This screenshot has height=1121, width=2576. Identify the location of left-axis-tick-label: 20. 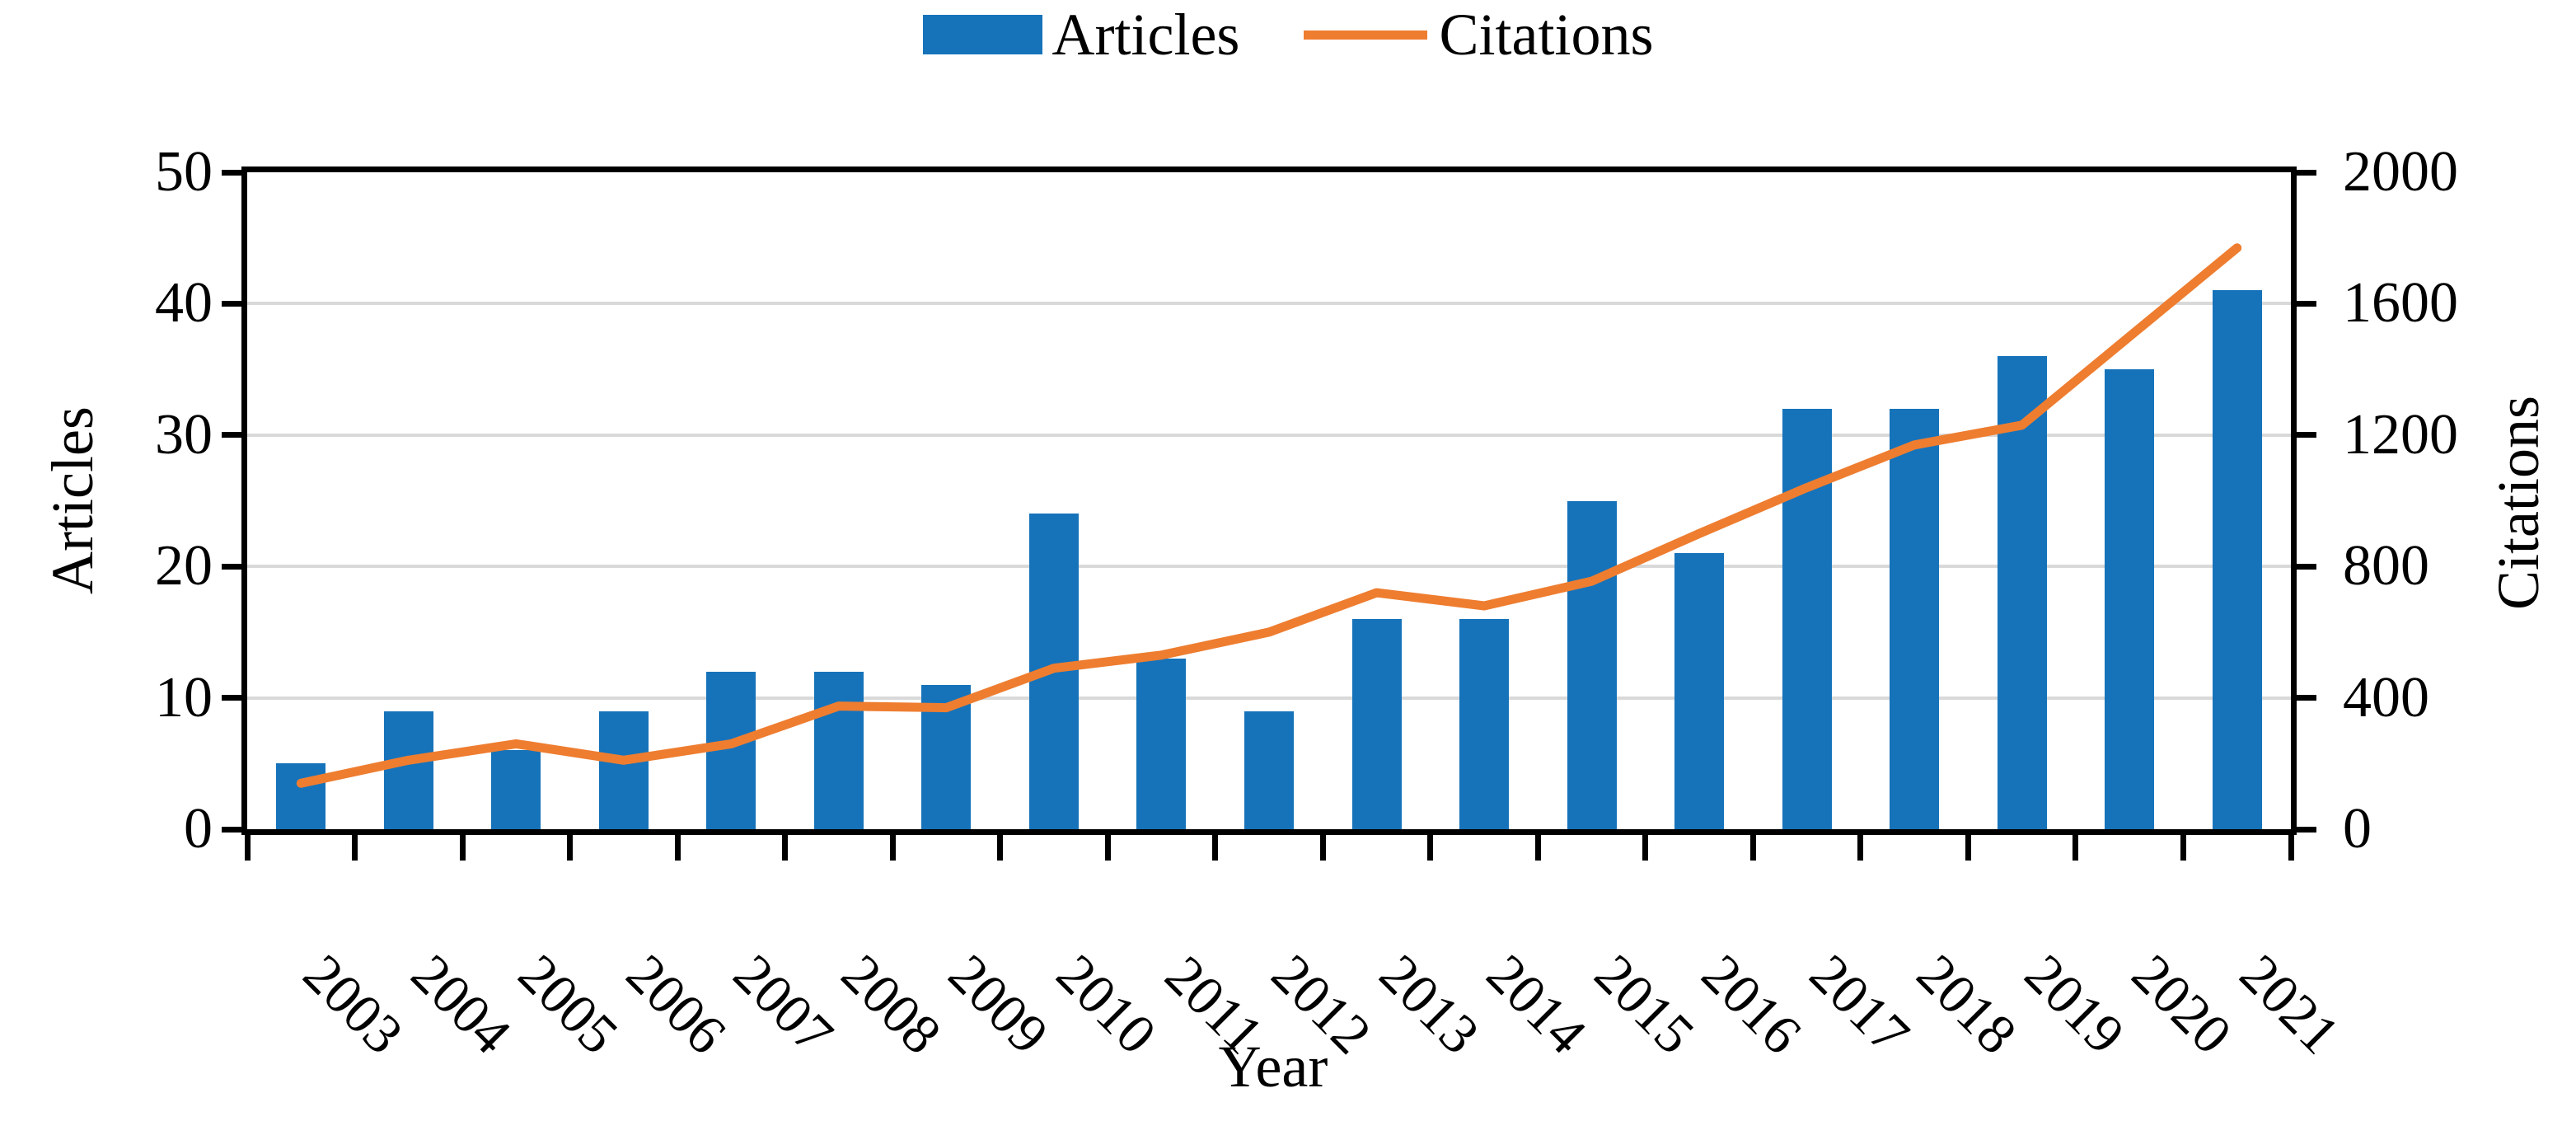
(184, 566).